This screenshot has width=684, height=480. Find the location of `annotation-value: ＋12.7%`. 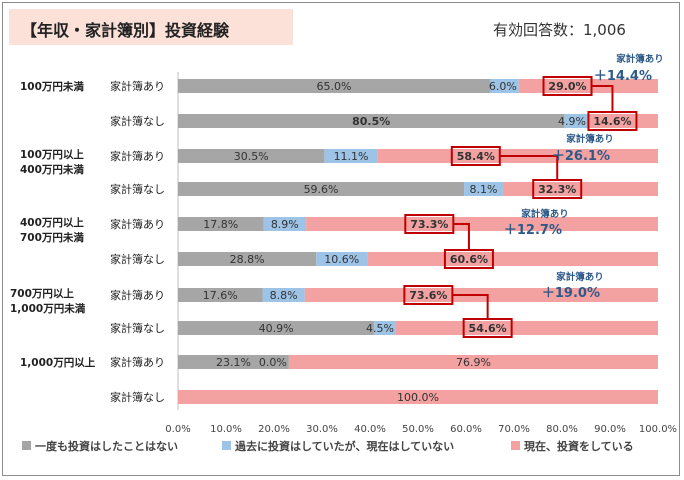

annotation-value: ＋12.7% is located at coordinates (533, 230).